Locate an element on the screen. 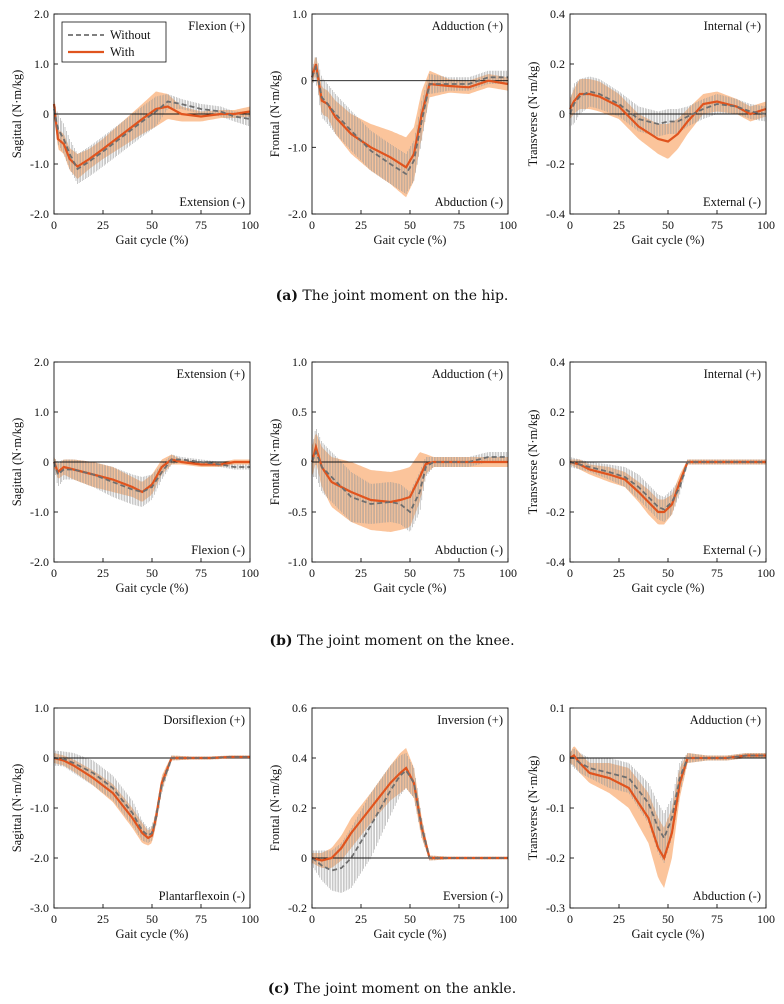 This screenshot has width=784, height=1004. caption-knee: (b) The joint moment on the knee. is located at coordinates (392, 641).